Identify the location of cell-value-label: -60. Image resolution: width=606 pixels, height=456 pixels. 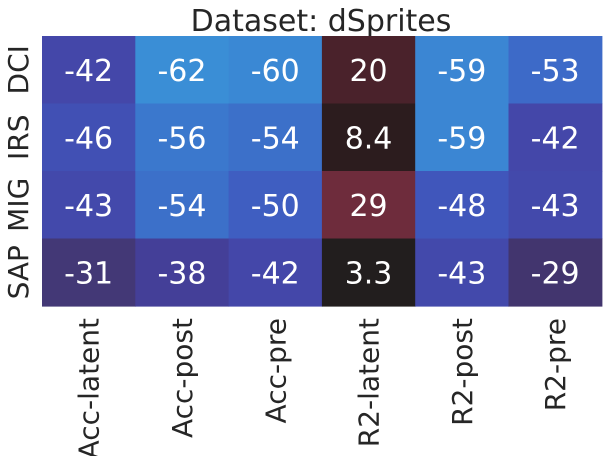
(275, 71).